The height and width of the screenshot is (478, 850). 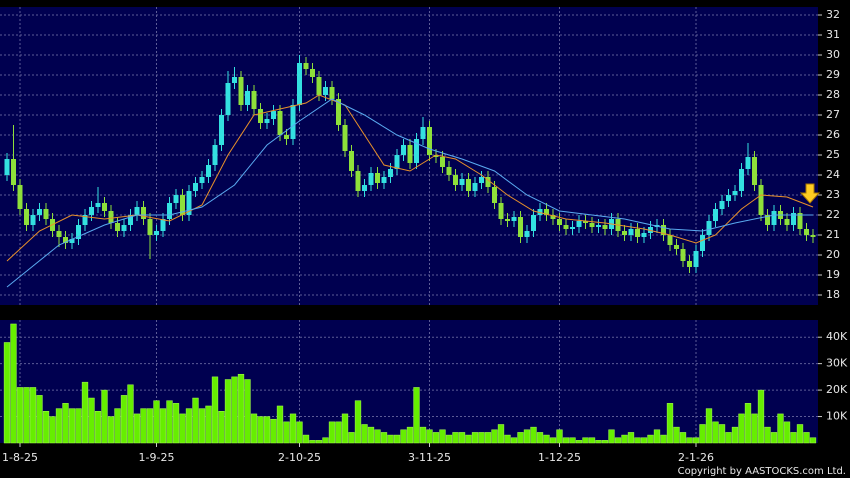 What do you see at coordinates (833, 174) in the screenshot?
I see `y-tick-label: 24` at bounding box center [833, 174].